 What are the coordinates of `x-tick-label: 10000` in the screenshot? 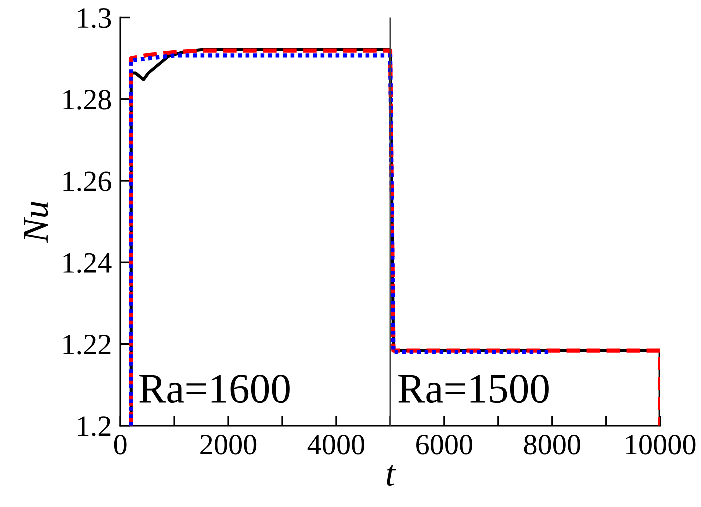 It's located at (661, 445).